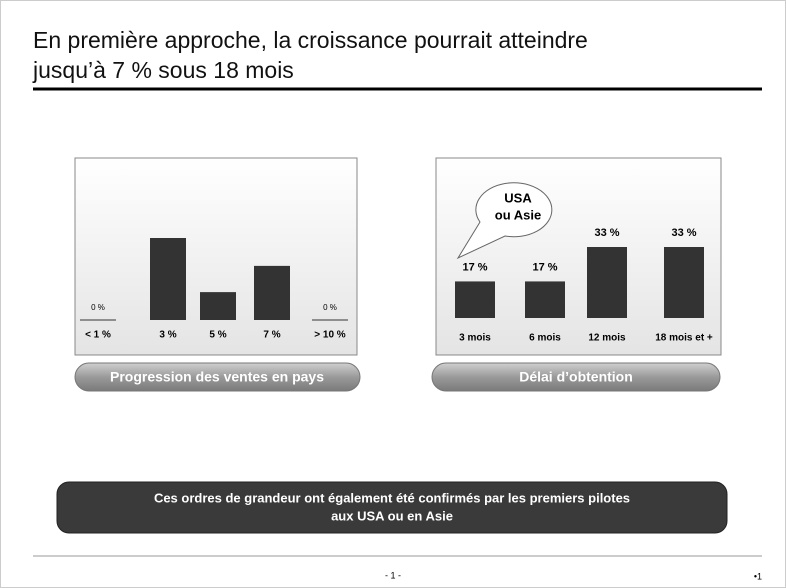 This screenshot has height=588, width=786. Describe the element at coordinates (518, 197) in the screenshot. I see `annotation: USA` at that location.